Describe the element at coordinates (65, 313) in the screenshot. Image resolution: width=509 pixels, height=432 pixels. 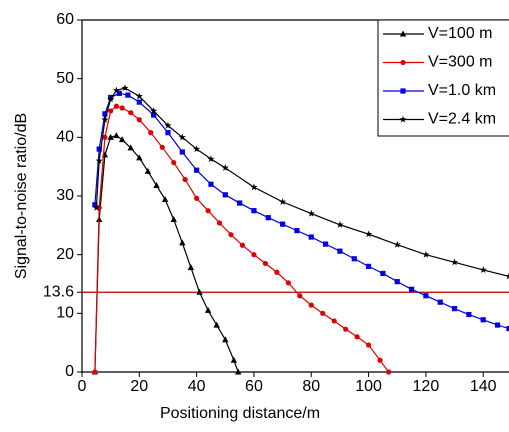
I see `y-tick-label: 10` at that location.